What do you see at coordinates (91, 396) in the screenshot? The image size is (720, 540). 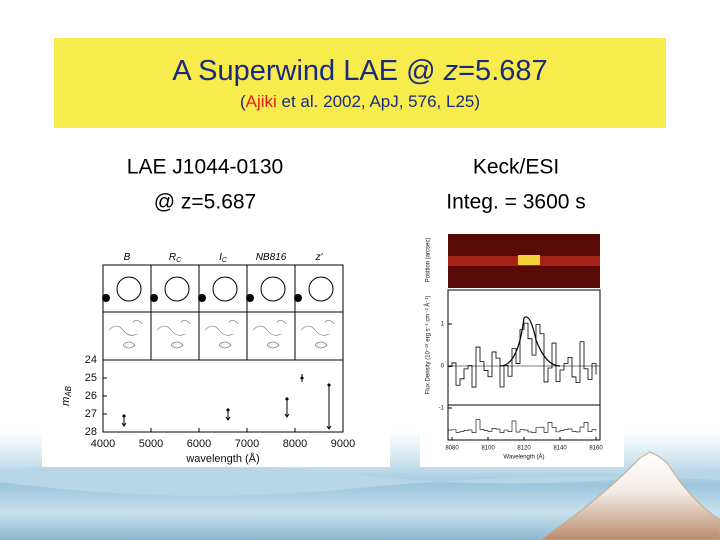 I see `y-tick-label: 26` at bounding box center [91, 396].